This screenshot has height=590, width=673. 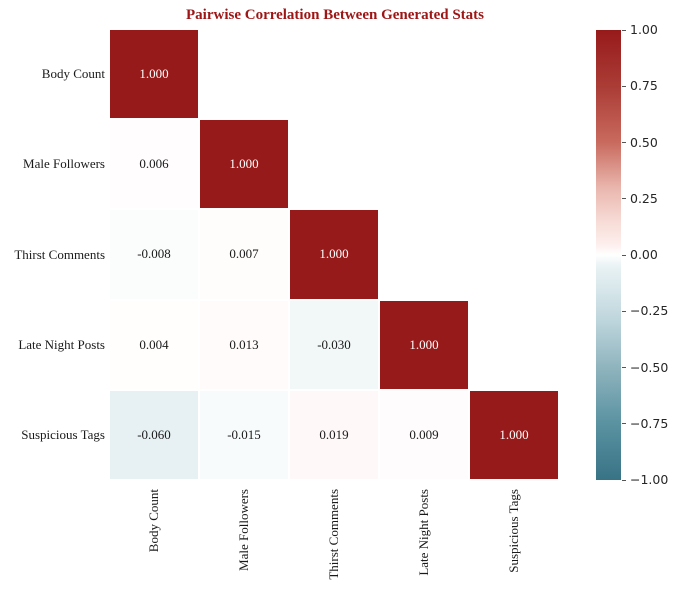 What do you see at coordinates (608, 255) in the screenshot?
I see `colorbar-gradient` at bounding box center [608, 255].